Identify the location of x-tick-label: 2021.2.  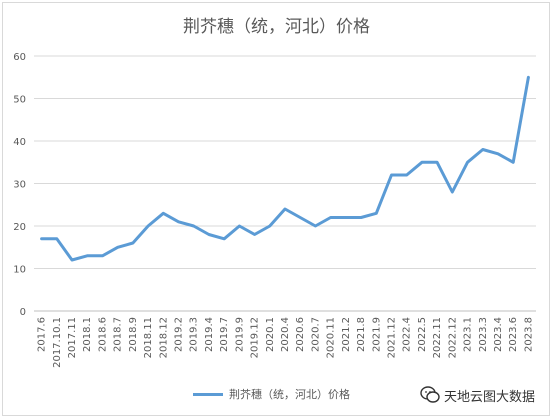
(346, 334).